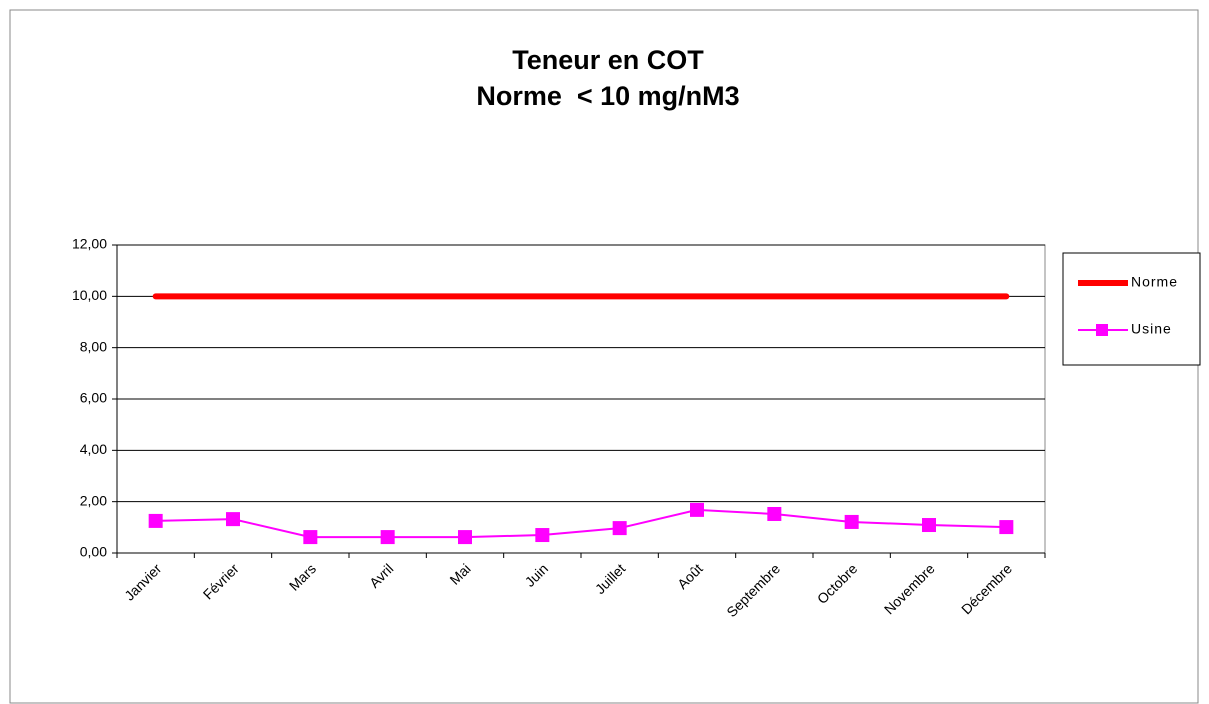 The image size is (1209, 704). I want to click on legend-label: Usine, so click(1151, 329).